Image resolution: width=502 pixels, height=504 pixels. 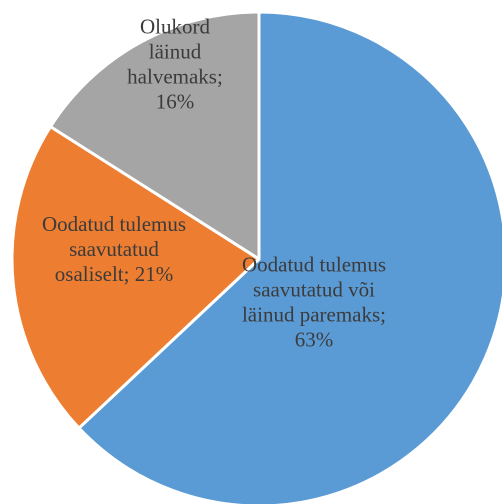 I want to click on label-partially-achieved: Oodatud tulemus saavutatud osaliselt; 21%, so click(x=114, y=249).